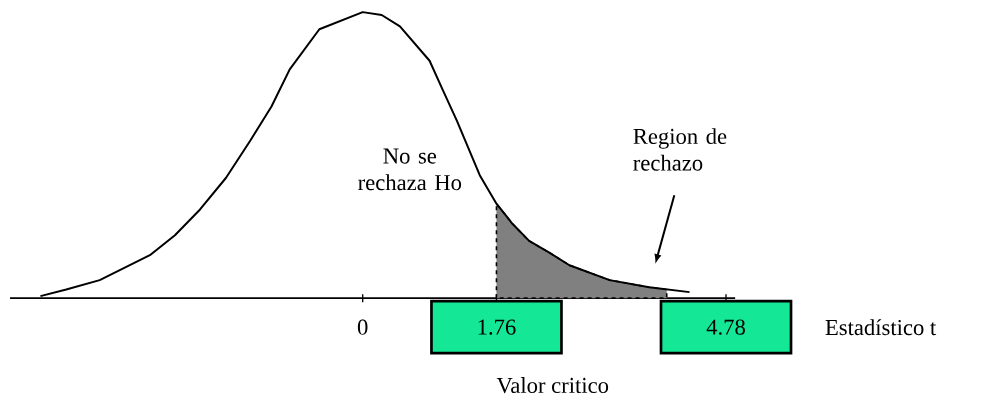 The width and height of the screenshot is (1002, 409). I want to click on x-tick-label: 1.76, so click(497, 327).